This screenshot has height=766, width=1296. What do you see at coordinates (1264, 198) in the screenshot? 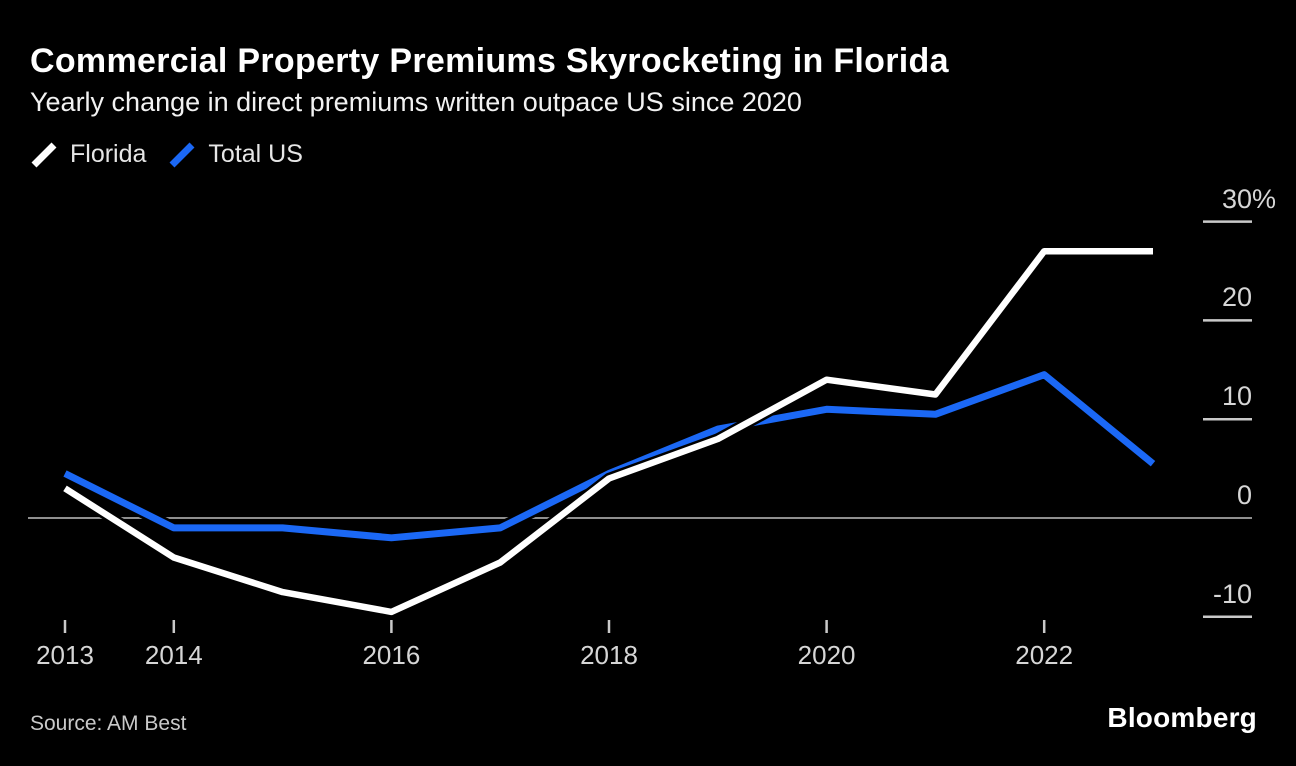
I see `percent-suffix: %` at bounding box center [1264, 198].